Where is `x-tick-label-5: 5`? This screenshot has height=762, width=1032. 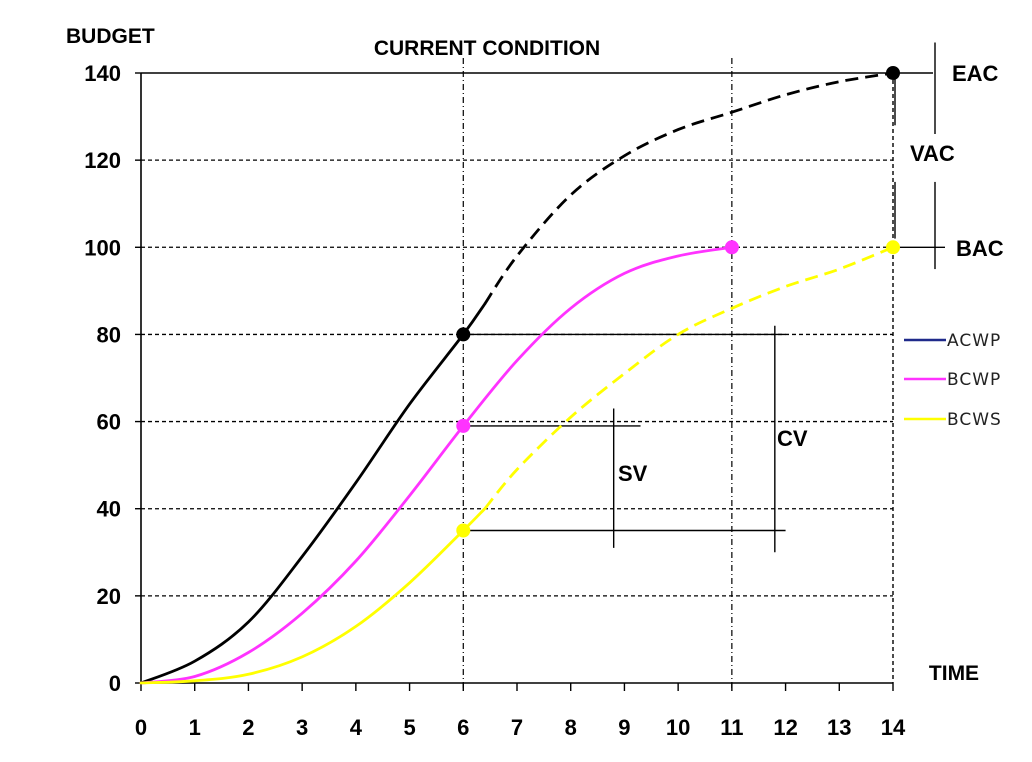
x-tick-label-5: 5 is located at coordinates (409, 727).